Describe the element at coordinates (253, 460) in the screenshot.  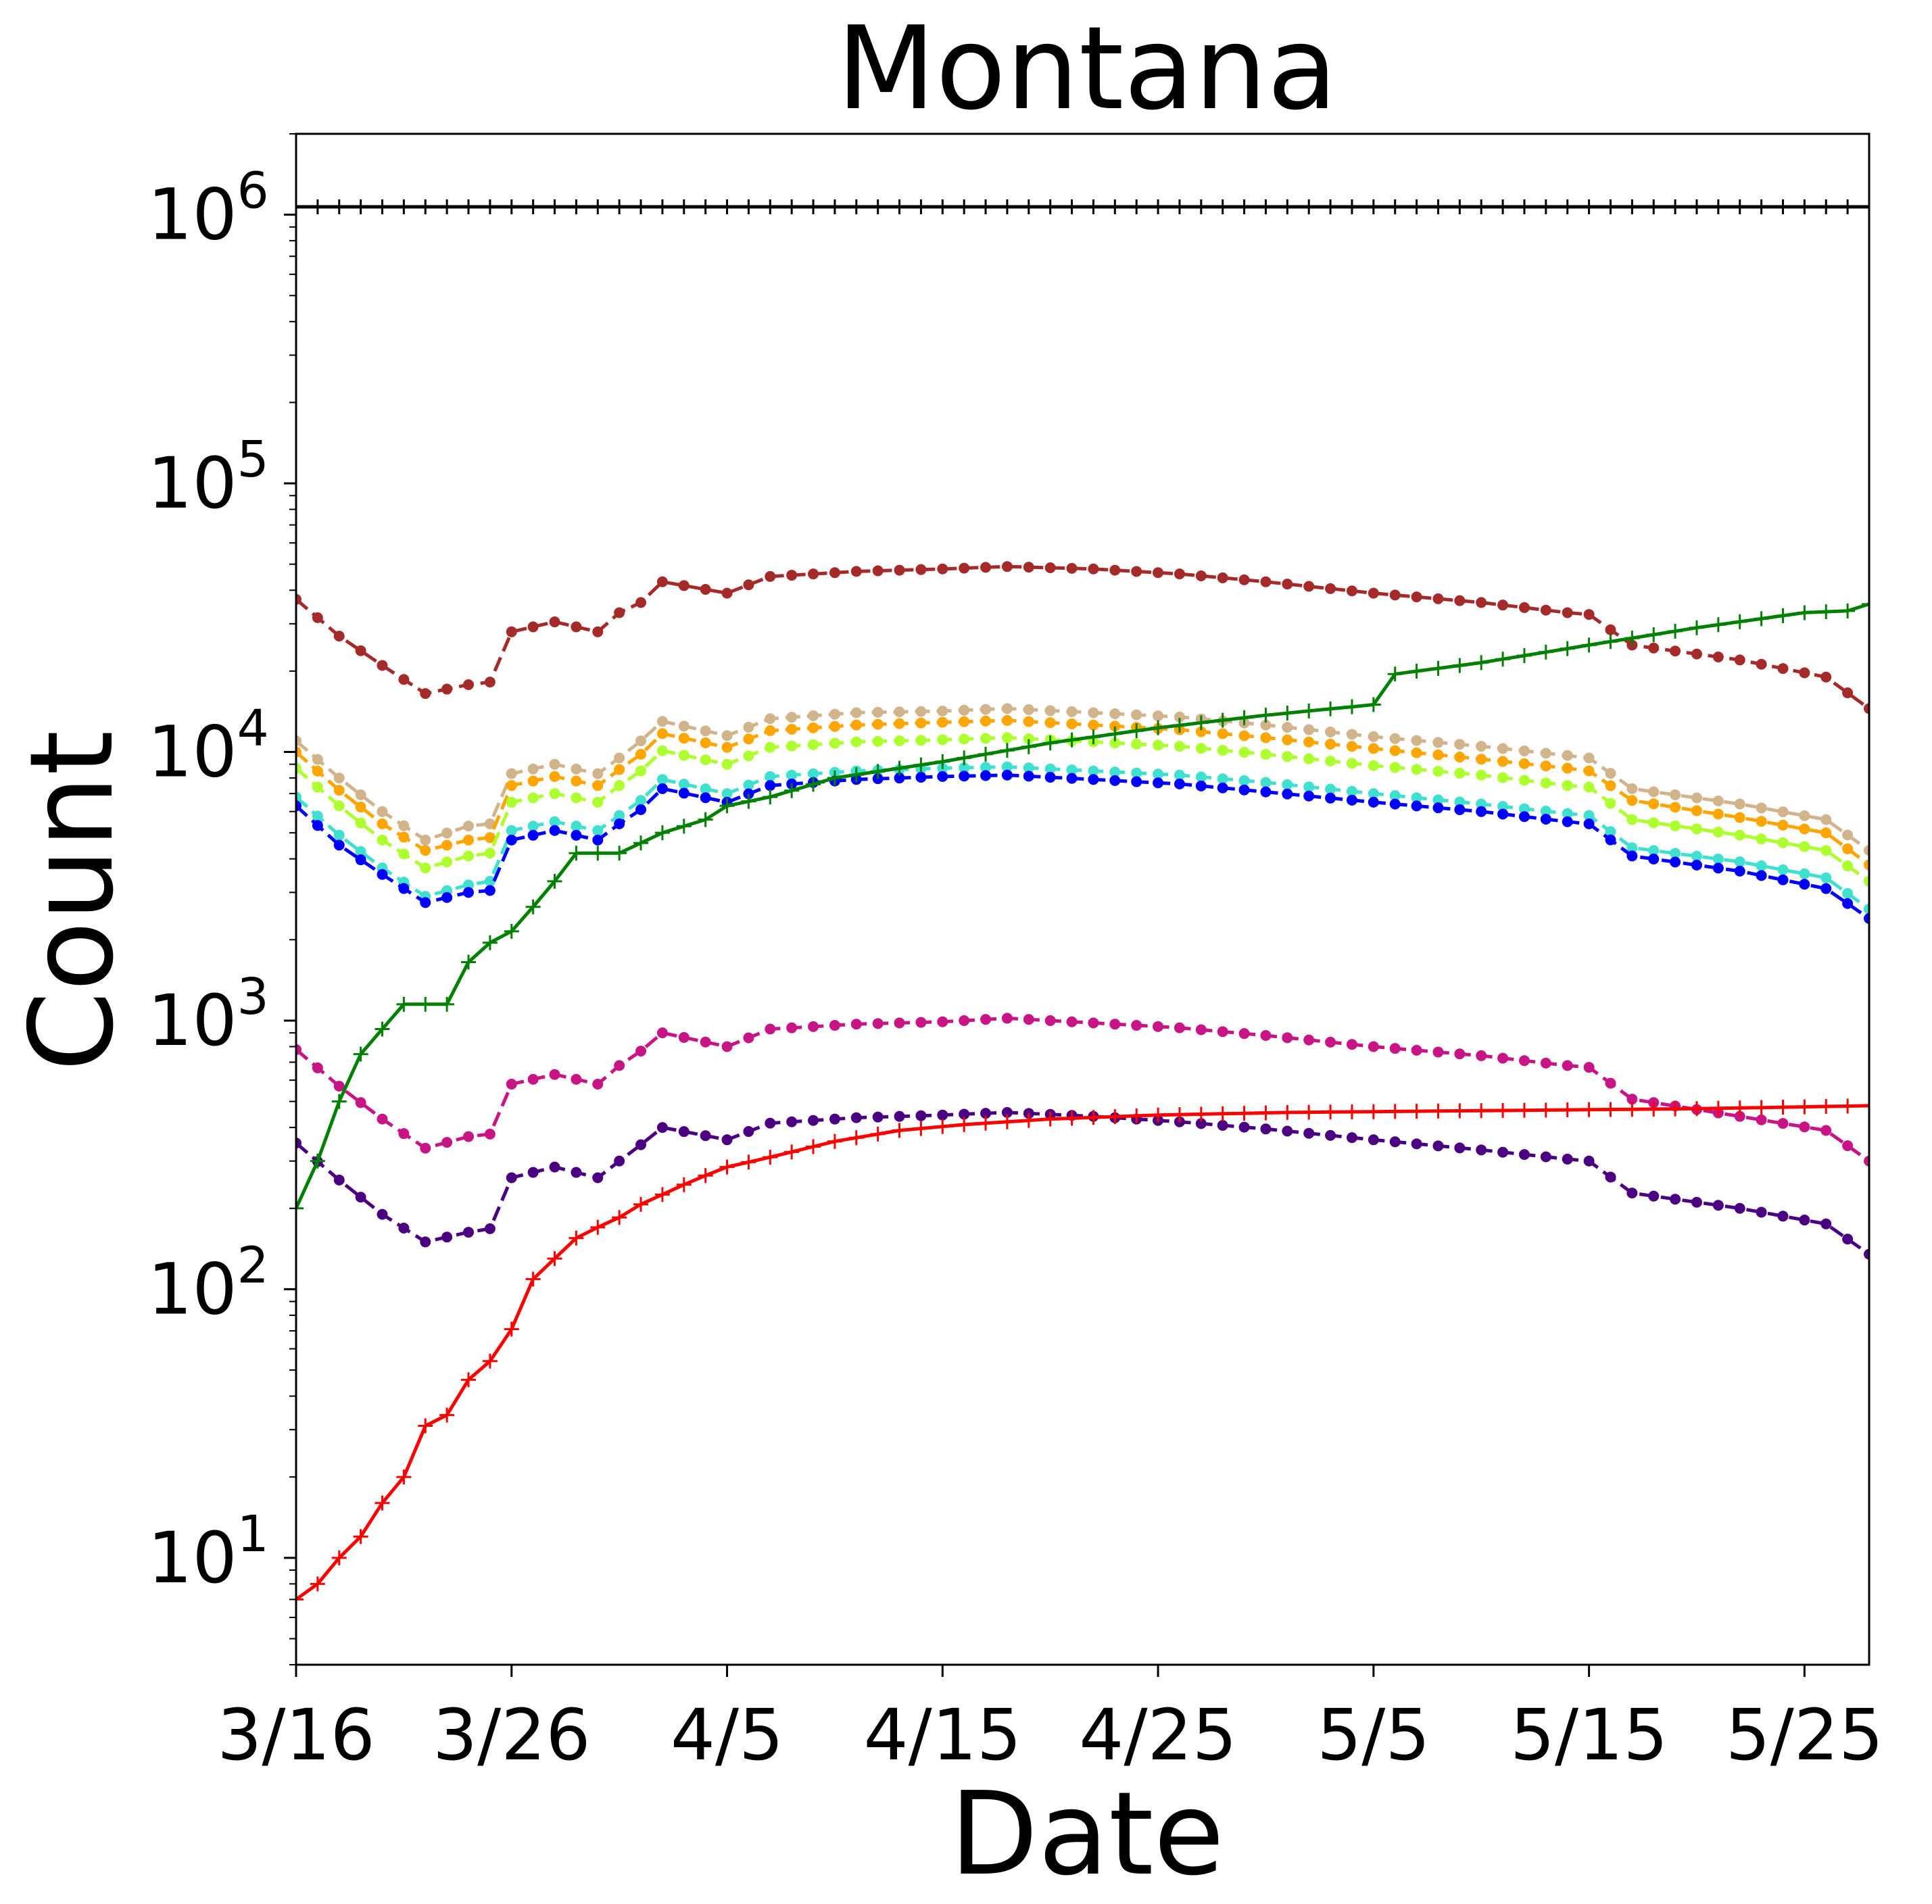
I see `y-tick-exponent: 5` at that location.